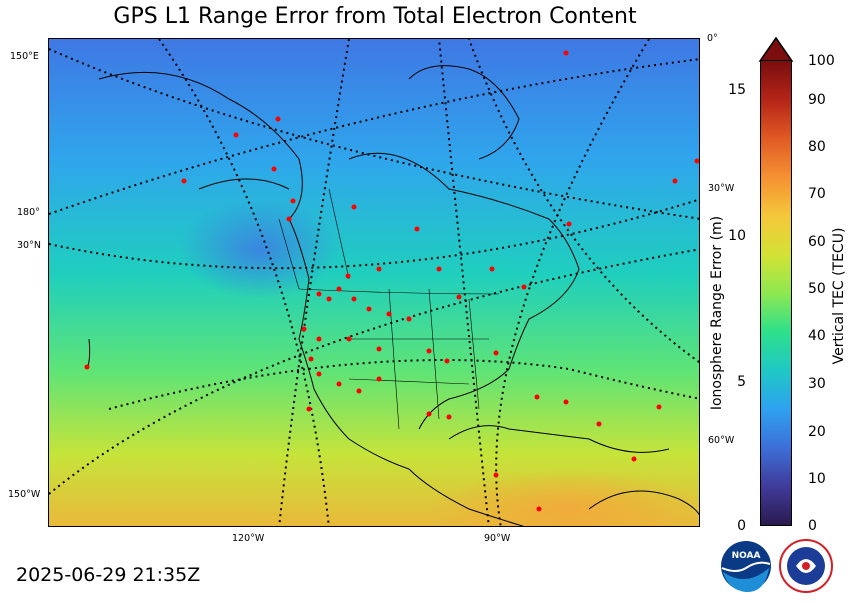  I want to click on lat-label-30n: 30°N, so click(29, 245).